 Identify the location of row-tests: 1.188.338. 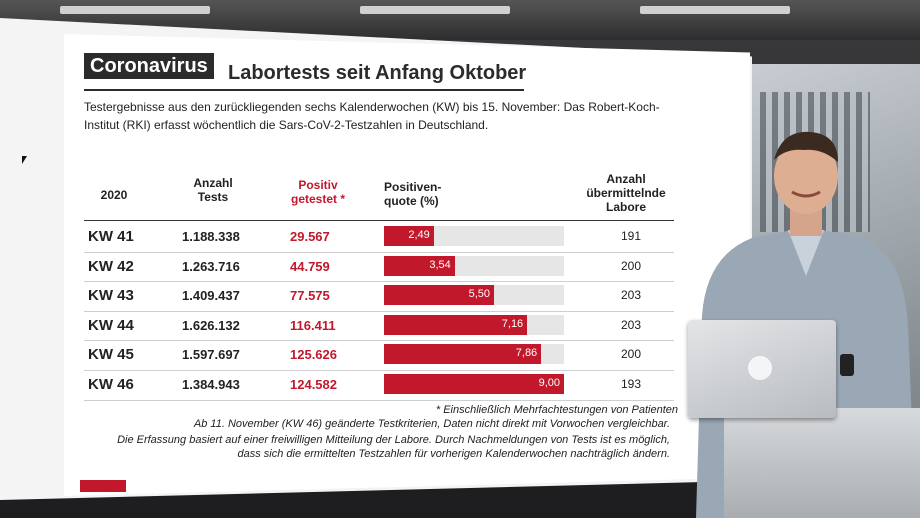
(211, 236).